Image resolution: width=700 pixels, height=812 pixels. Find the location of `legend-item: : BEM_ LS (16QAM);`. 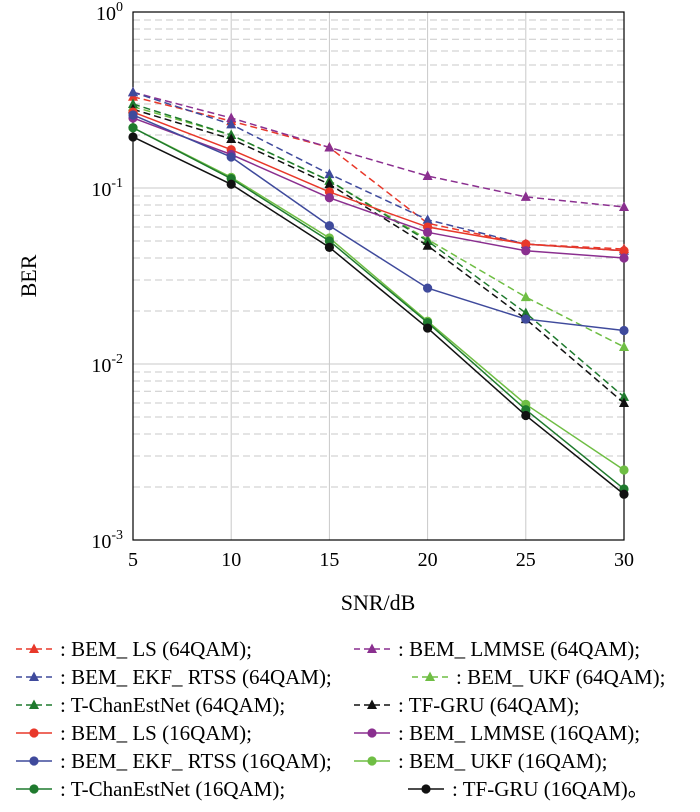

legend-item: : BEM_ LS (16QAM); is located at coordinates (133, 733).